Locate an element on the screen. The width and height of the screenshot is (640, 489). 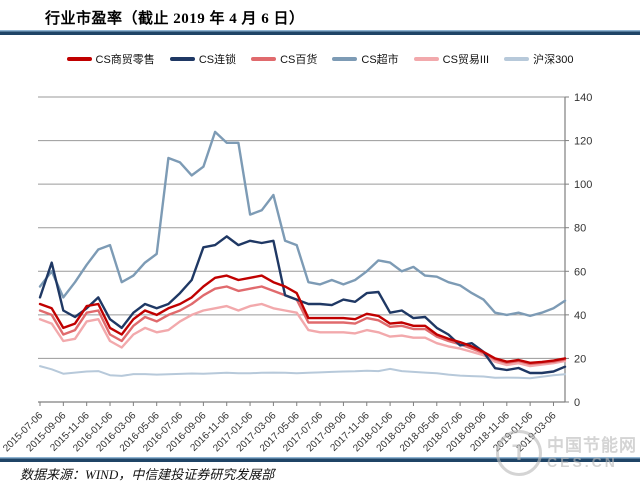
legend-item-dept-store: CS百货 is located at coordinates (284, 59).